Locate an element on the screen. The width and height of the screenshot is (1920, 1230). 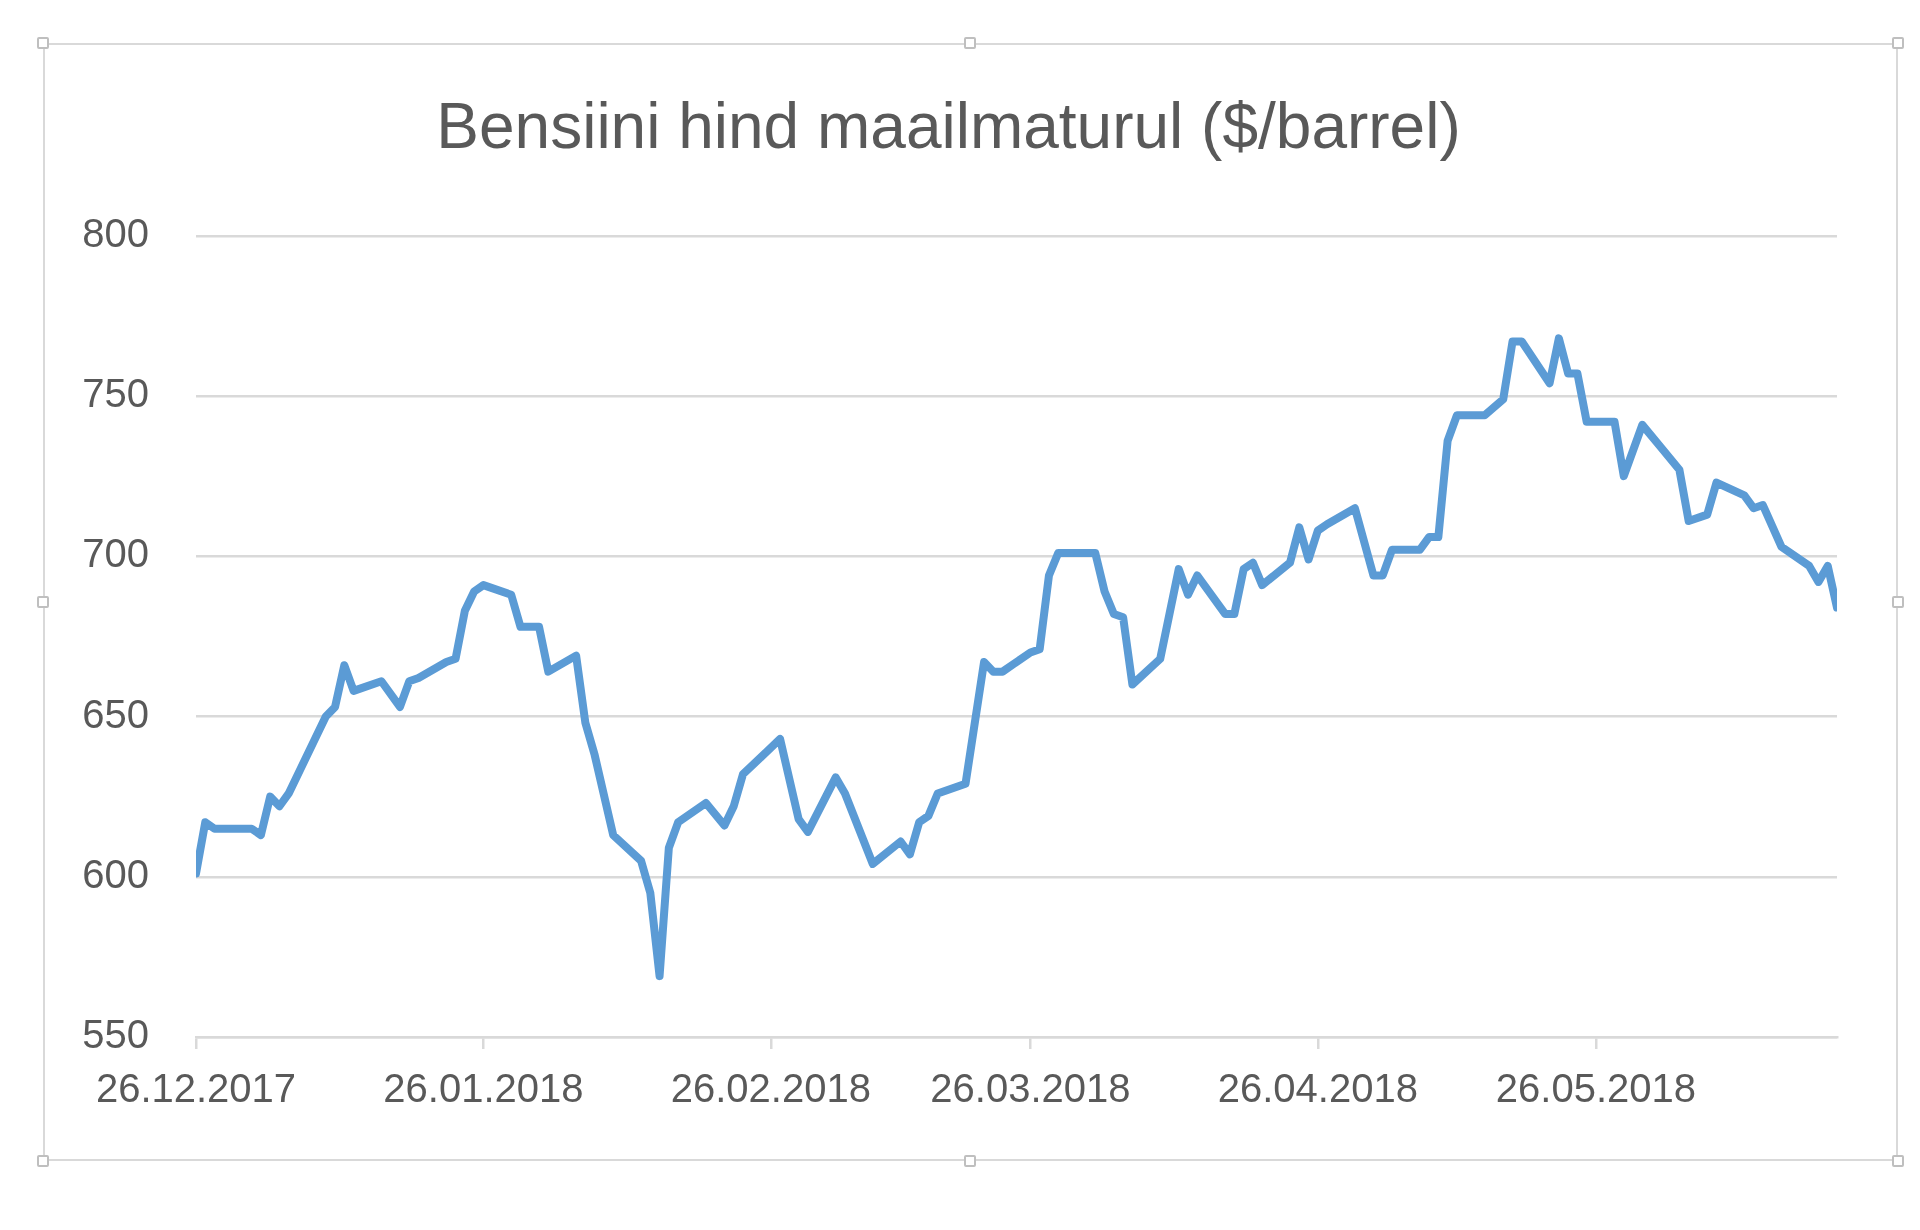
y-tick-label: 750 is located at coordinates (115, 393).